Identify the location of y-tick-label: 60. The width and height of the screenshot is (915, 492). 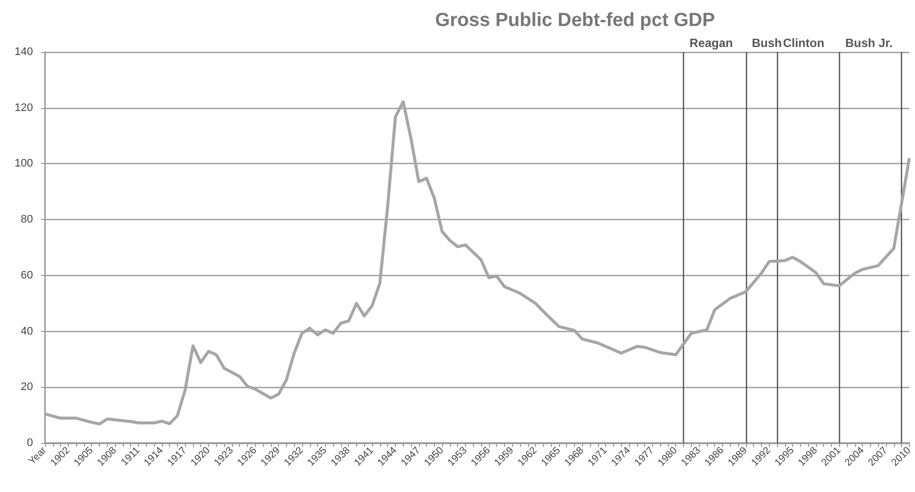
(26, 275).